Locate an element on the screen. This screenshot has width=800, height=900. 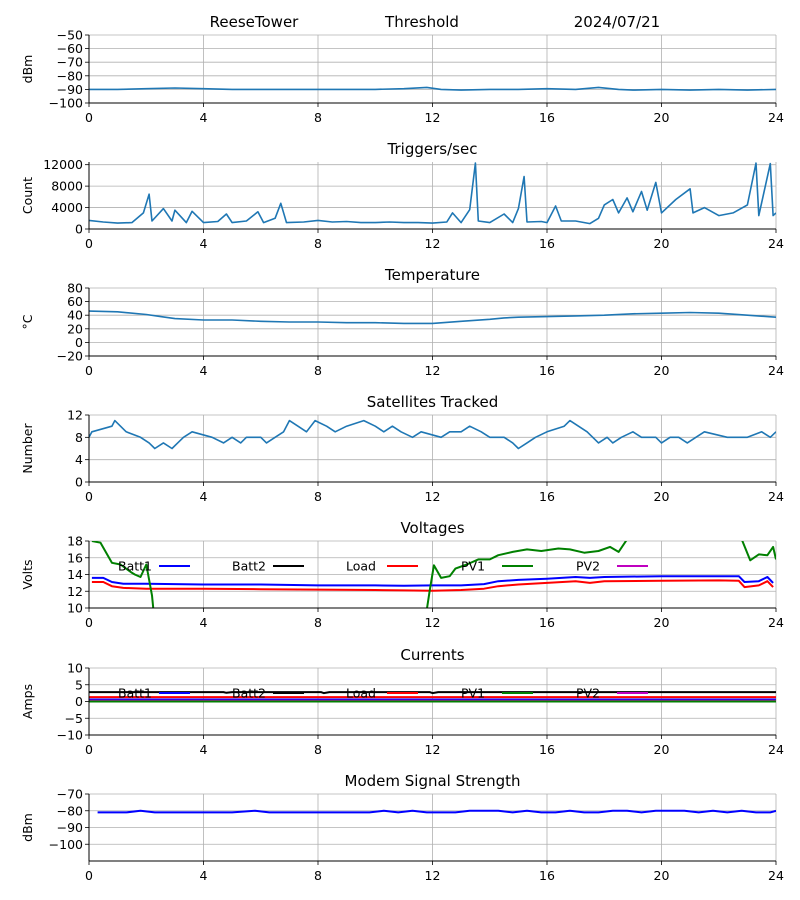
y-tick-label: 60 is located at coordinates (75, 301).